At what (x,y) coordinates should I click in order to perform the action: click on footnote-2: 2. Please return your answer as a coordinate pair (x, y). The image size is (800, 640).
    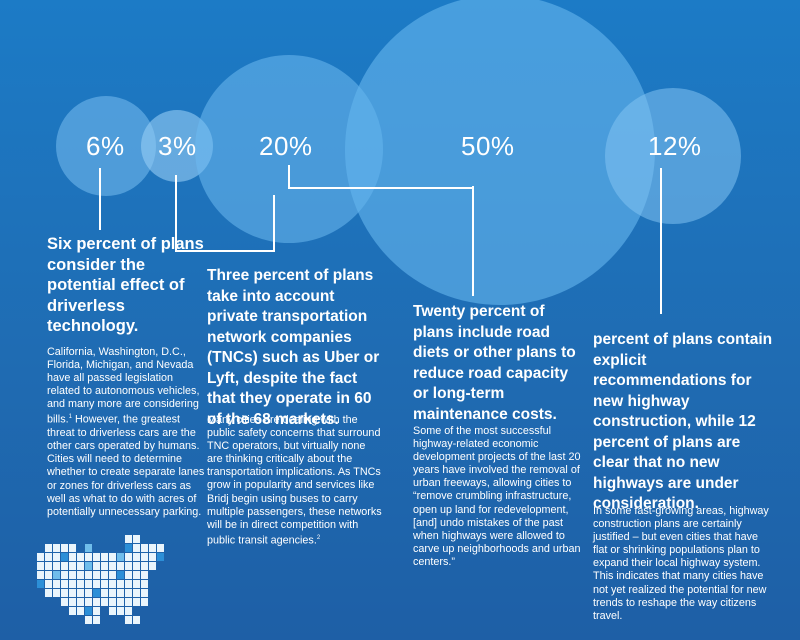
    Looking at the image, I should click on (318, 537).